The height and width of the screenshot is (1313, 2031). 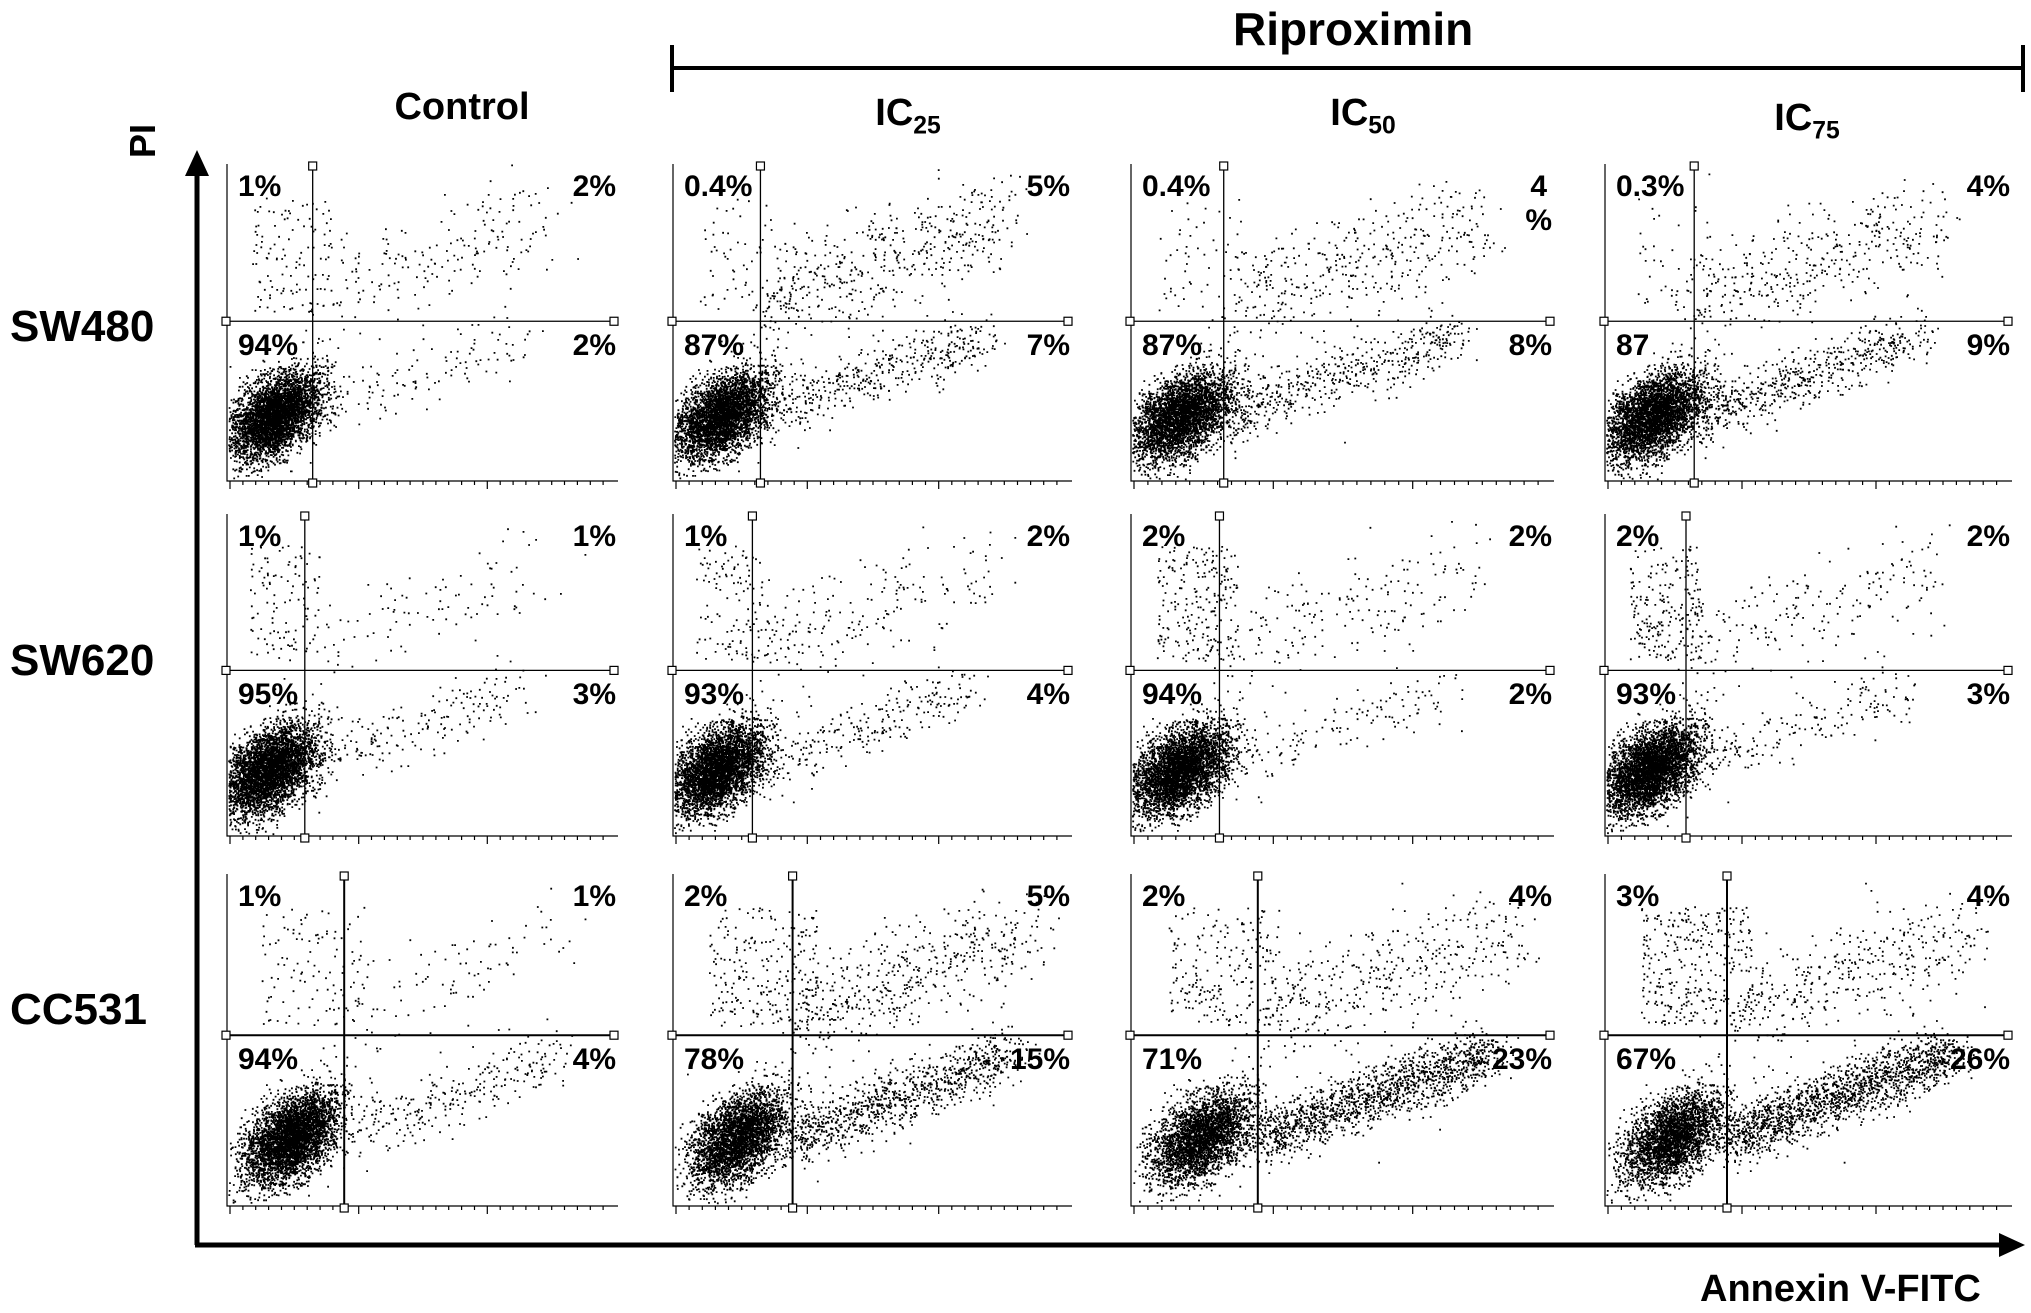 I want to click on x-axis-arrowhead, so click(x=2012, y=1245).